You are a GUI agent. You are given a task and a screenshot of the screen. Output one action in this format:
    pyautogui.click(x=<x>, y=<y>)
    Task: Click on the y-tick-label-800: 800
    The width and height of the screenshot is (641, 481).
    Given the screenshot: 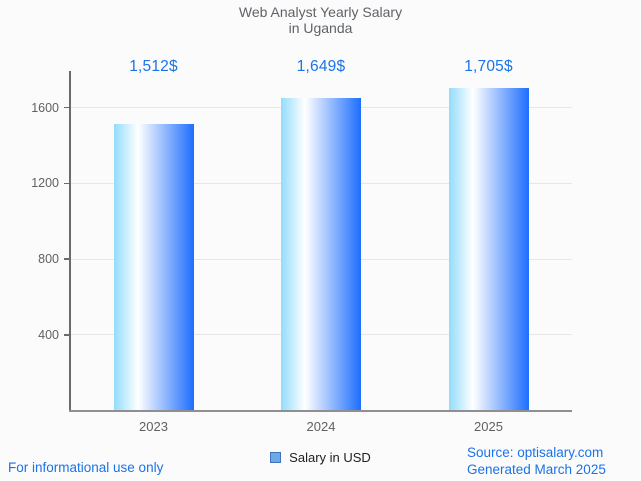 What is the action you would take?
    pyautogui.click(x=48, y=259)
    